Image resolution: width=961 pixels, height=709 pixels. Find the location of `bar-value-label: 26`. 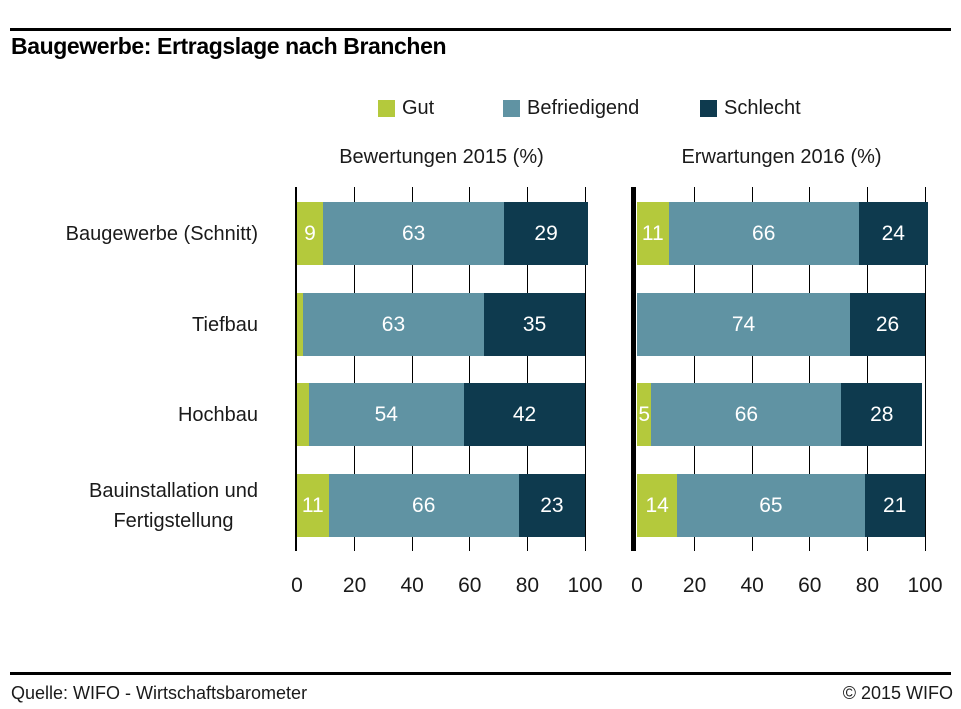

bar-value-label: 26 is located at coordinates (887, 324).